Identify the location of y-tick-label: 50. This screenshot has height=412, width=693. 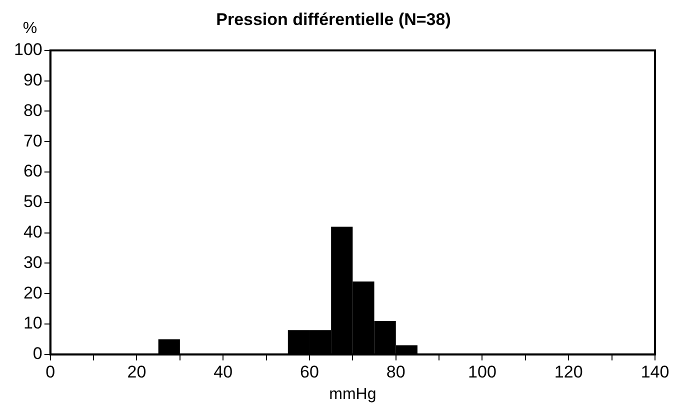
(32, 202).